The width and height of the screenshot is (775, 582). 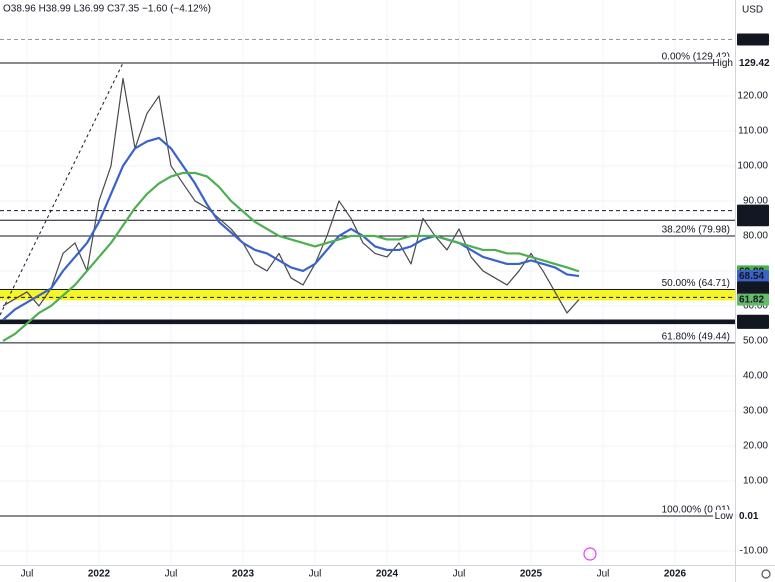 I want to click on price-tag-label: 87.23, so click(x=751, y=211).